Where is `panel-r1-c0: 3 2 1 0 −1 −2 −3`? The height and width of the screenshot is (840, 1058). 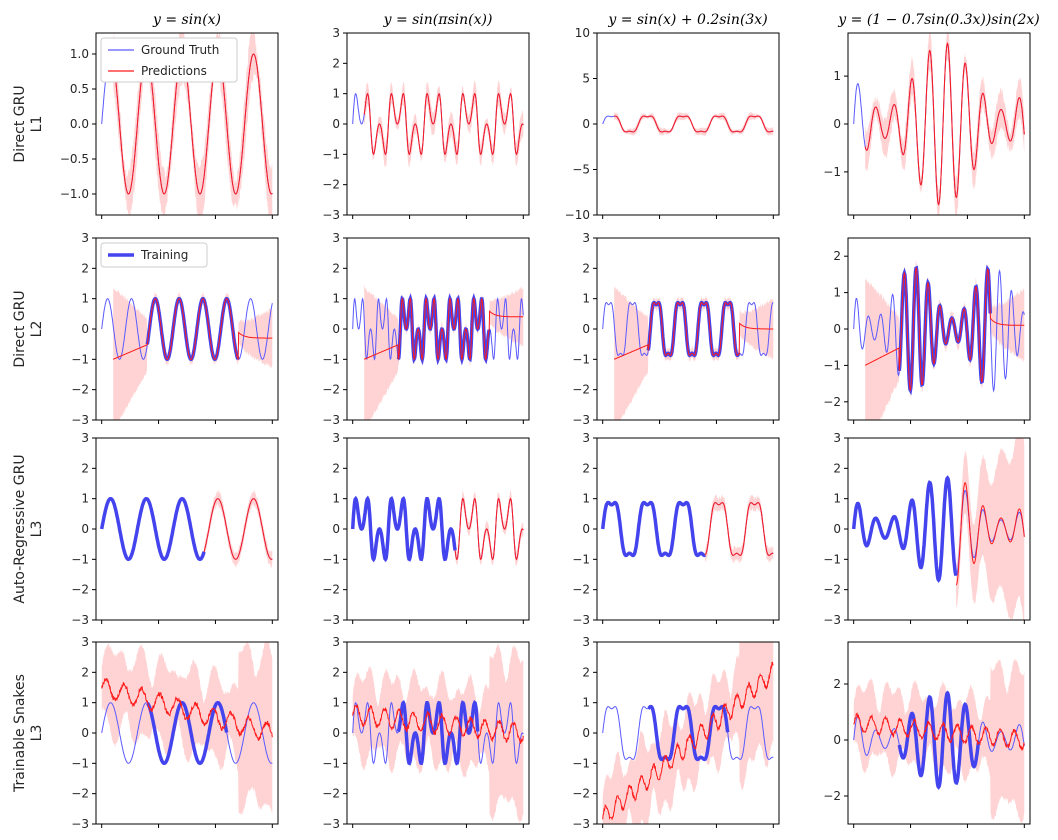
panel-r1-c0: 3 2 1 0 −1 −2 −3 is located at coordinates (175, 329).